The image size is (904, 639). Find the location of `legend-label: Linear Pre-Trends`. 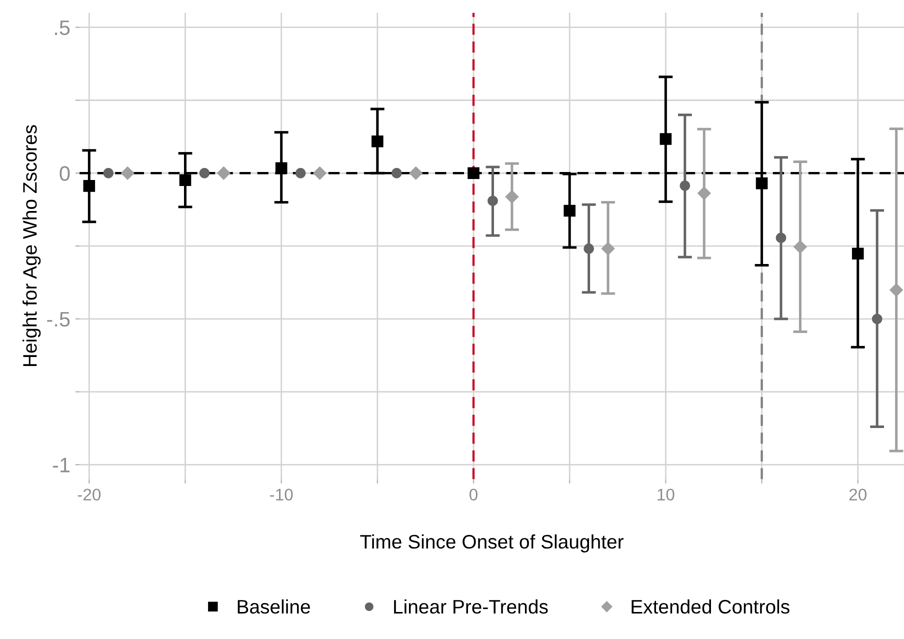

legend-label: Linear Pre-Trends is located at coordinates (471, 606).